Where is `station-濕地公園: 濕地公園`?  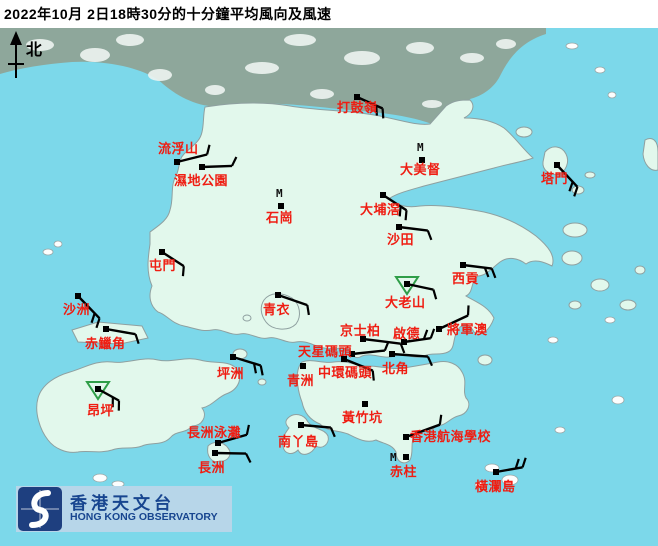 station-濕地公園: 濕地公園 is located at coordinates (206, 172).